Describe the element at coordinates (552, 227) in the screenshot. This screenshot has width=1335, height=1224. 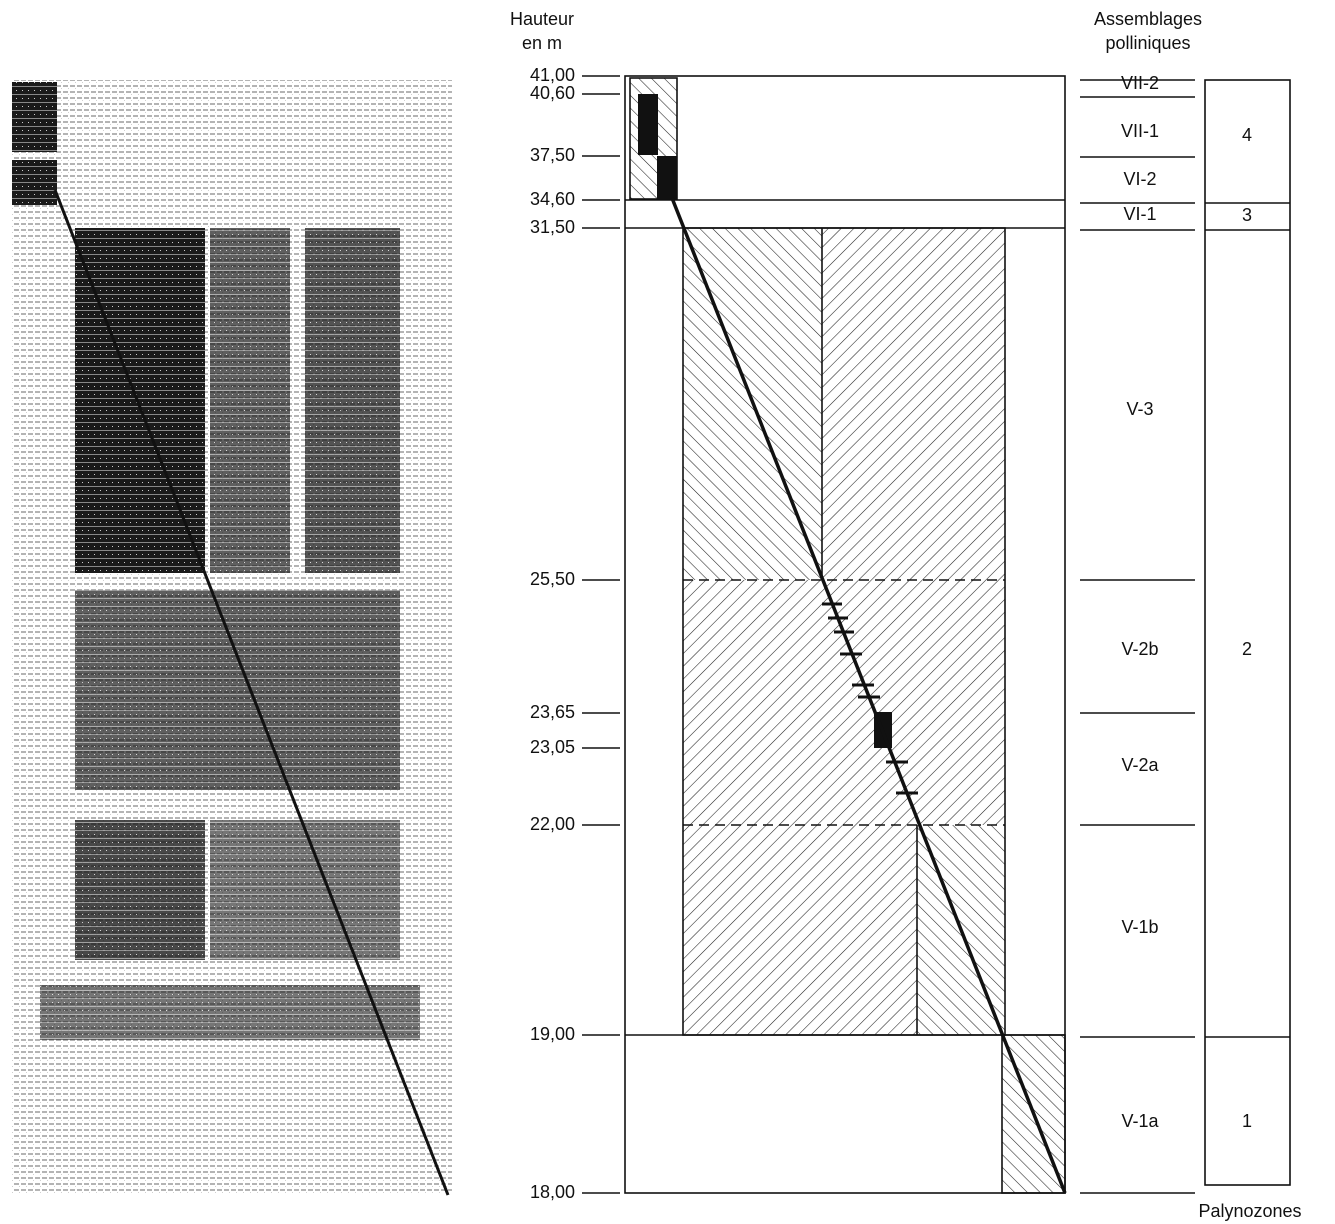
I see `height-label: 31,50` at that location.